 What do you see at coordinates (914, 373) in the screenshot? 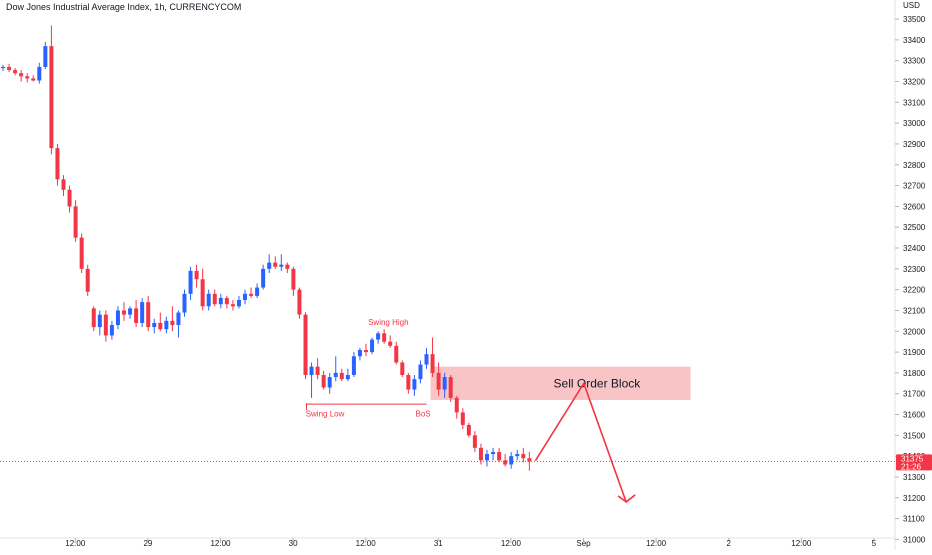
I see `y-tick-label: 31800` at bounding box center [914, 373].